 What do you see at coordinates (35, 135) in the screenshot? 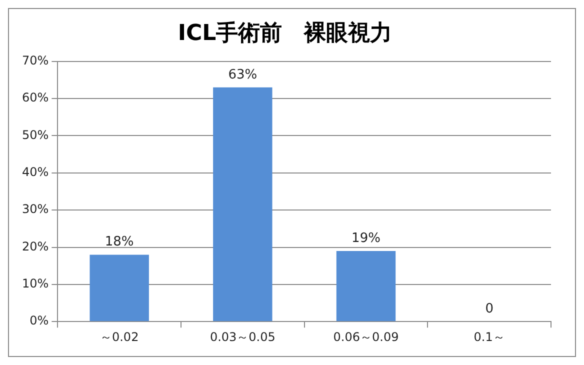
I see `y-tick-label: 50%` at bounding box center [35, 135].